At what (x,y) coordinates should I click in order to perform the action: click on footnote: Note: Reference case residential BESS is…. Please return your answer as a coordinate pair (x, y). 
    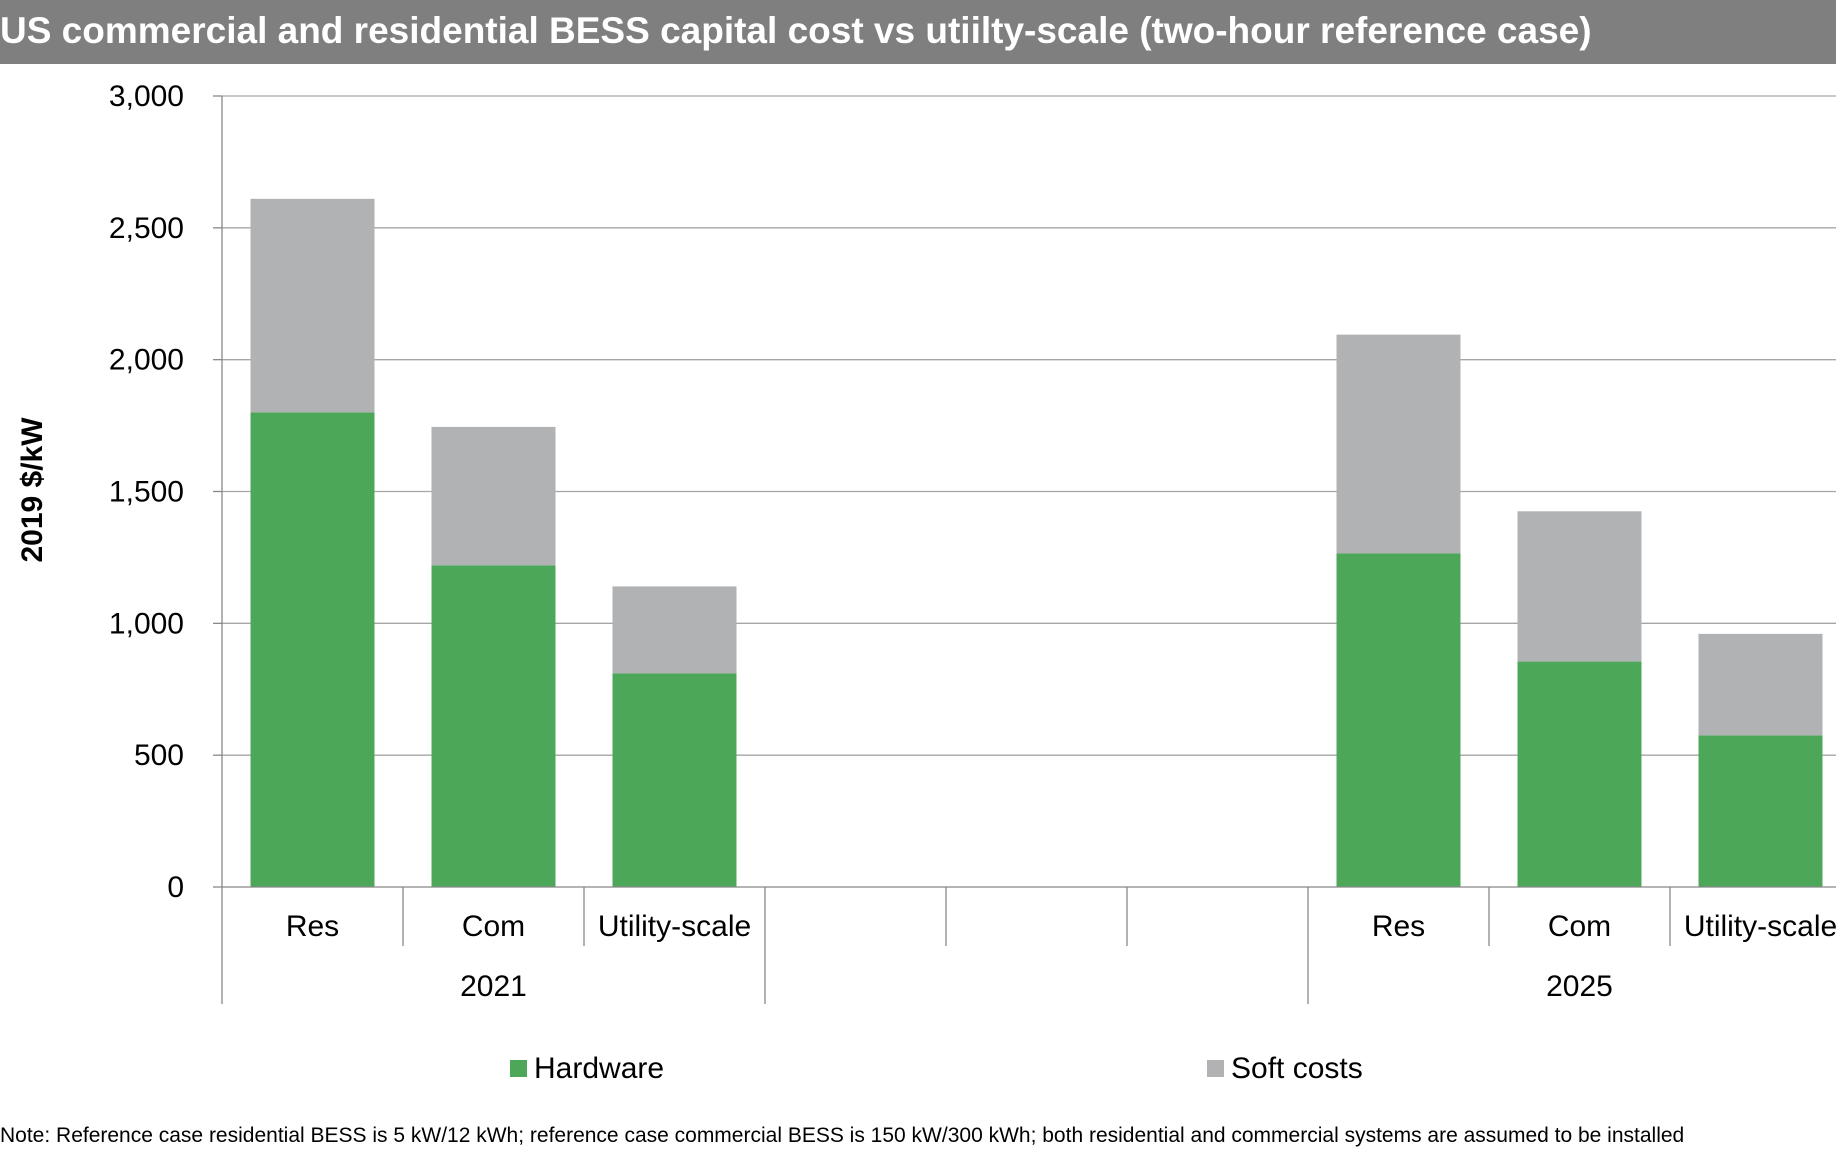
    Looking at the image, I should click on (842, 1135).